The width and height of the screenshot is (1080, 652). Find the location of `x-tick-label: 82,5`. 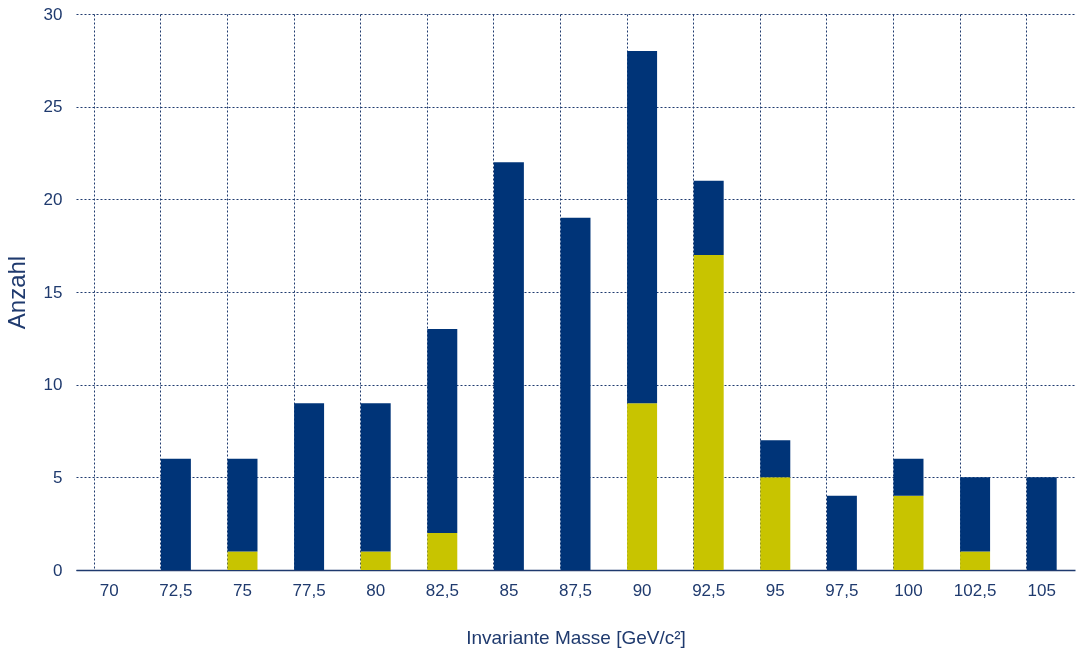

x-tick-label: 82,5 is located at coordinates (442, 590).